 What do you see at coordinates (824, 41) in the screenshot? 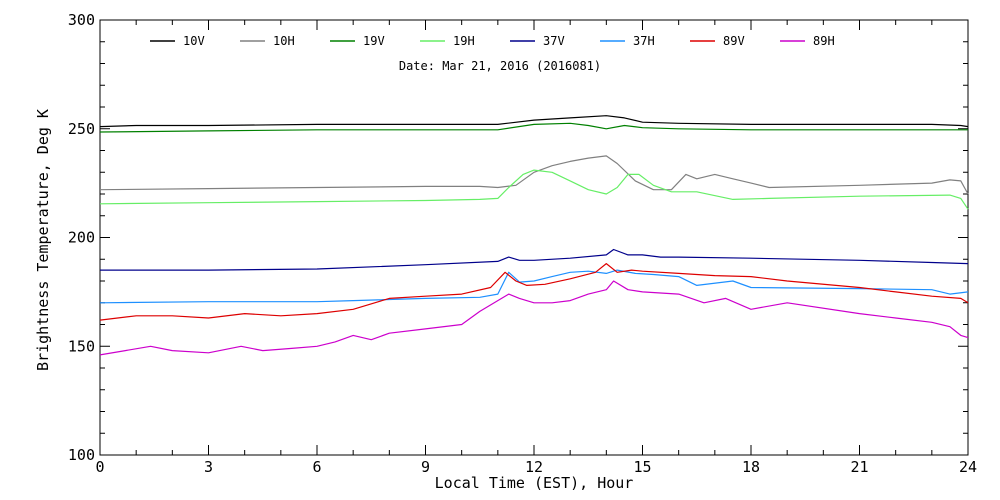
I see `legend-label-89h: 89H` at bounding box center [824, 41].